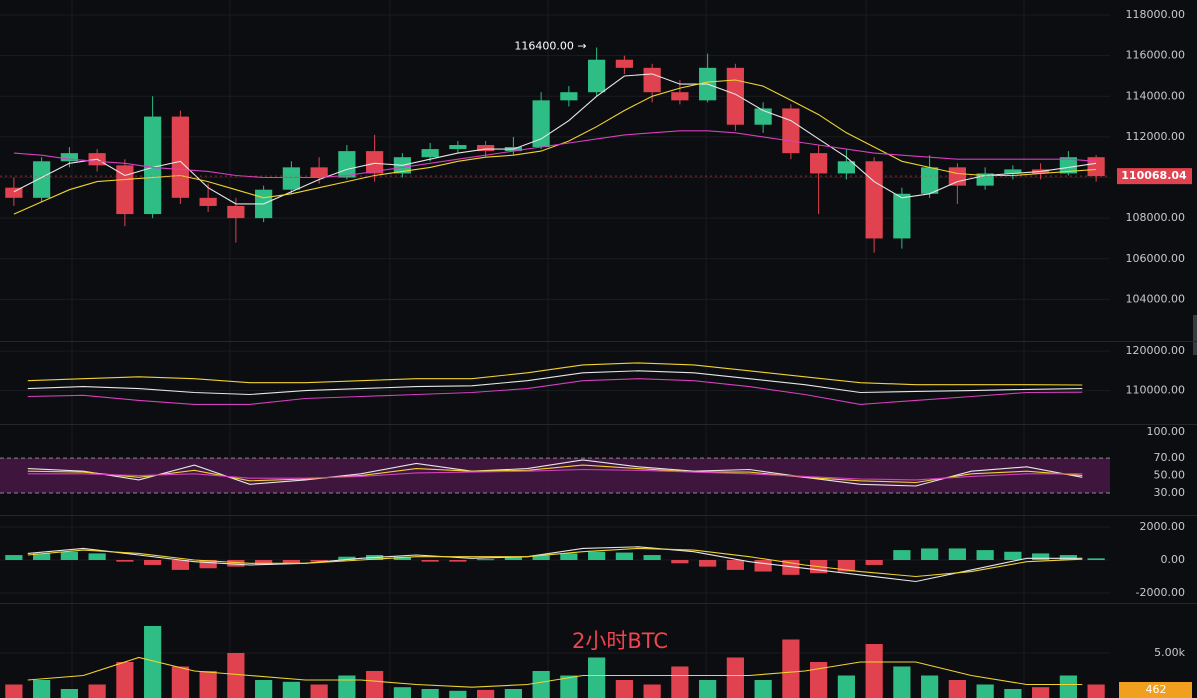 The width and height of the screenshot is (1197, 698). Describe the element at coordinates (1195, 335) in the screenshot. I see `scroll-handle` at that location.